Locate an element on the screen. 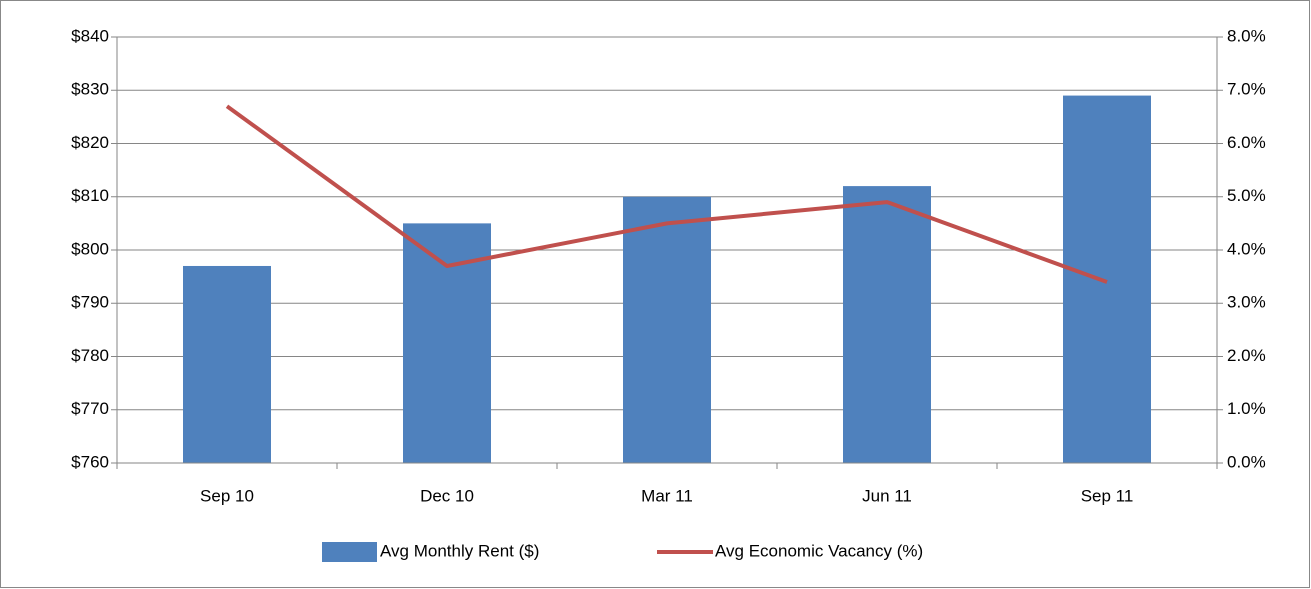  y2-tick-label: 2.0% is located at coordinates (1246, 355).